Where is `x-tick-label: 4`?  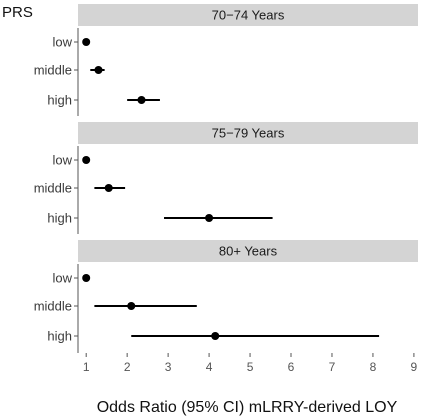 x-tick-label: 4 is located at coordinates (209, 367).